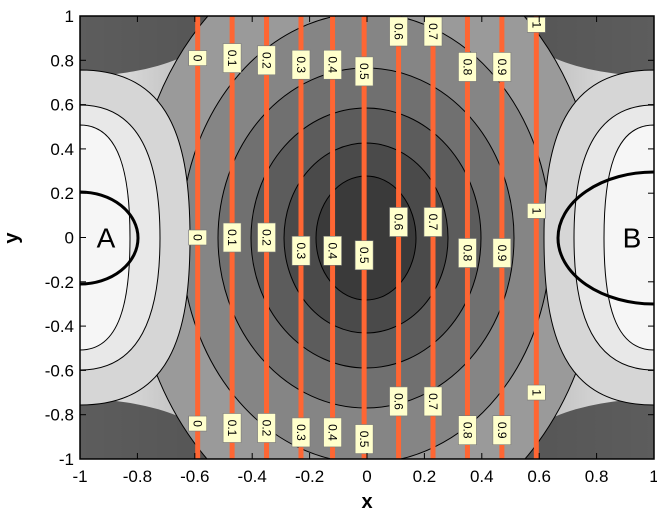  Describe the element at coordinates (539, 476) in the screenshot. I see `x-tick-label: 0.6` at that location.